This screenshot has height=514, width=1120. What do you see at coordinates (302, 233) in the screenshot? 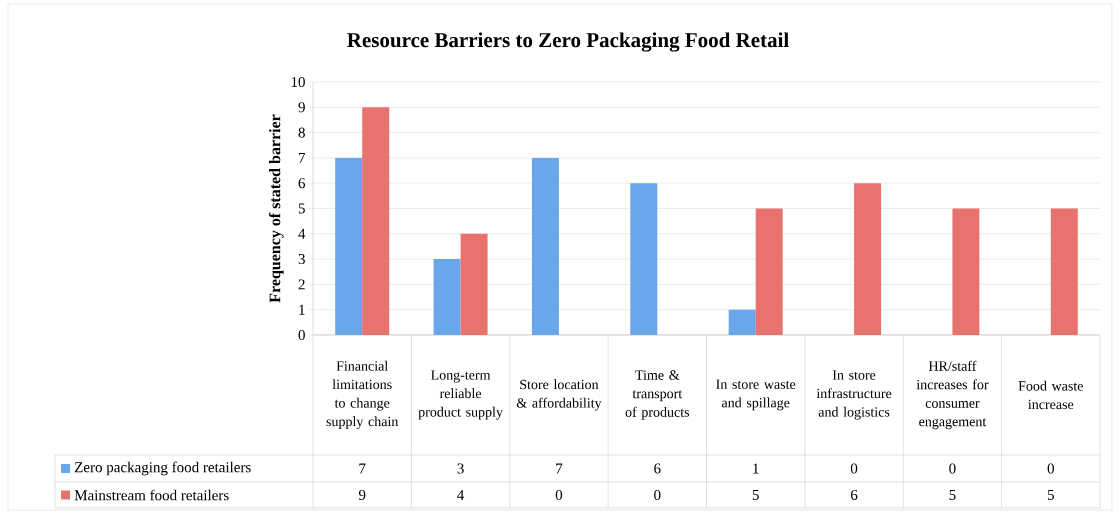
I see `y-tick-label: 4` at bounding box center [302, 233].